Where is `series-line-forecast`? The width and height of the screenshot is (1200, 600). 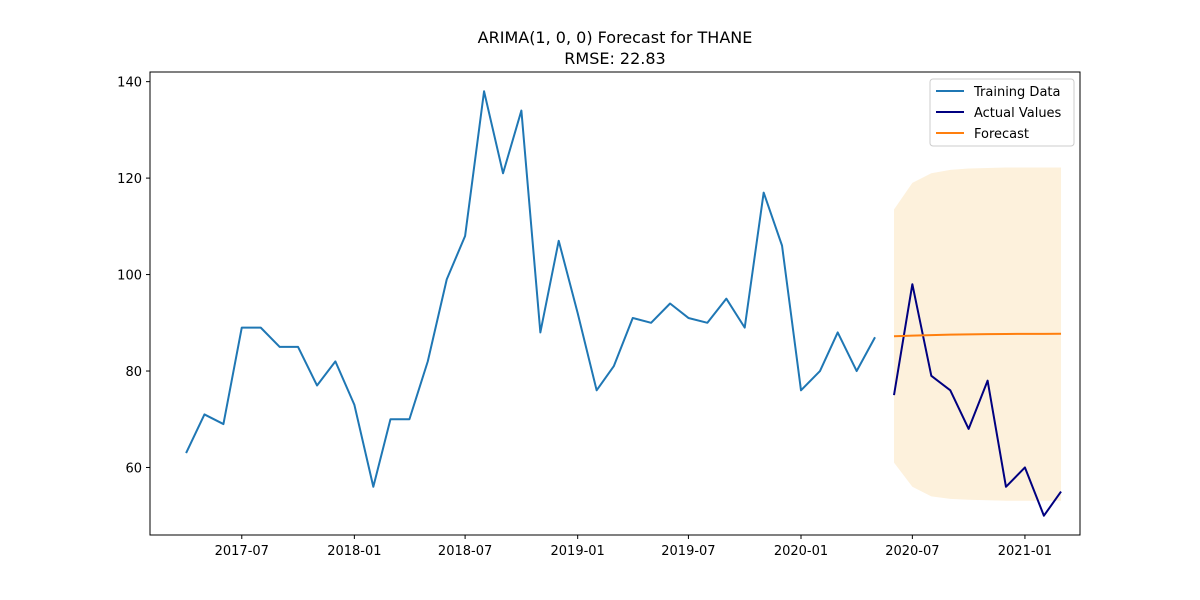
series-line-forecast is located at coordinates (977, 335).